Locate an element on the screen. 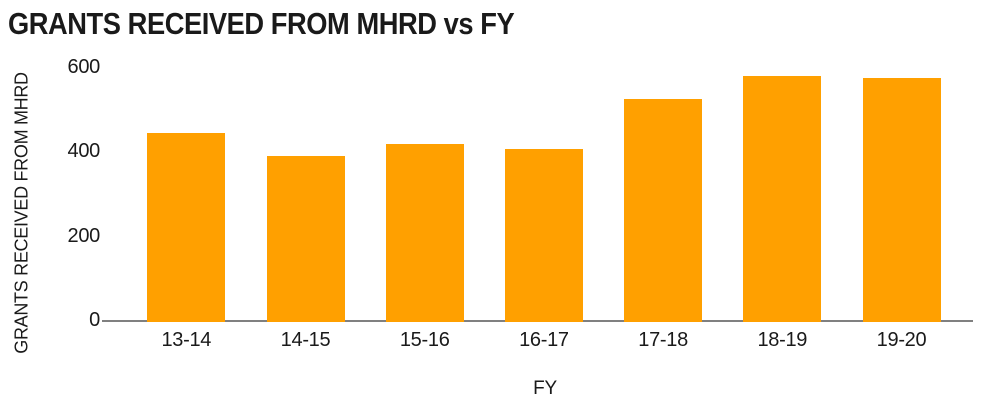 Image resolution: width=983 pixels, height=412 pixels. chart-title: GRANTS RECEIVED FROM MHRD vs FY is located at coordinates (261, 23).